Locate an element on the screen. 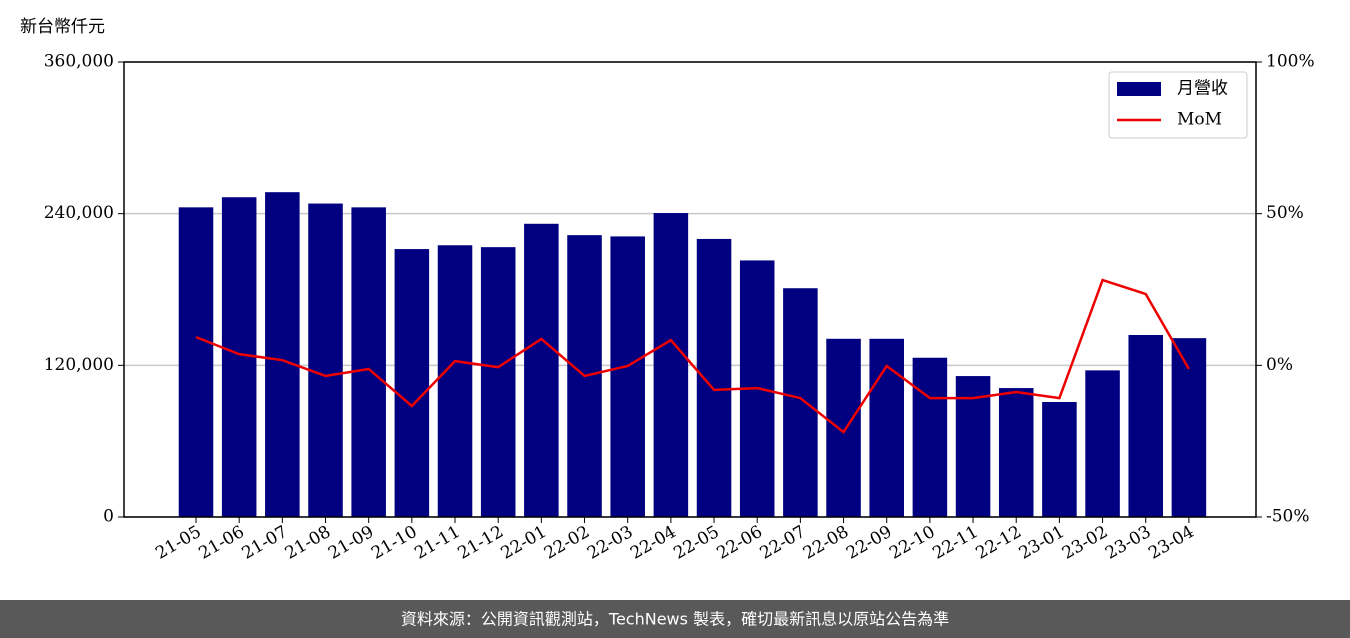  y-axis-label: 新台幣仟元 is located at coordinates (62, 27).